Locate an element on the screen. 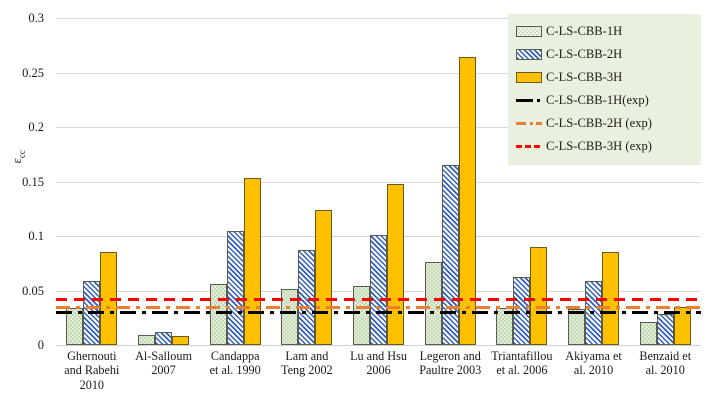  x-axis-label-line: Paultre 2003 is located at coordinates (450, 370).